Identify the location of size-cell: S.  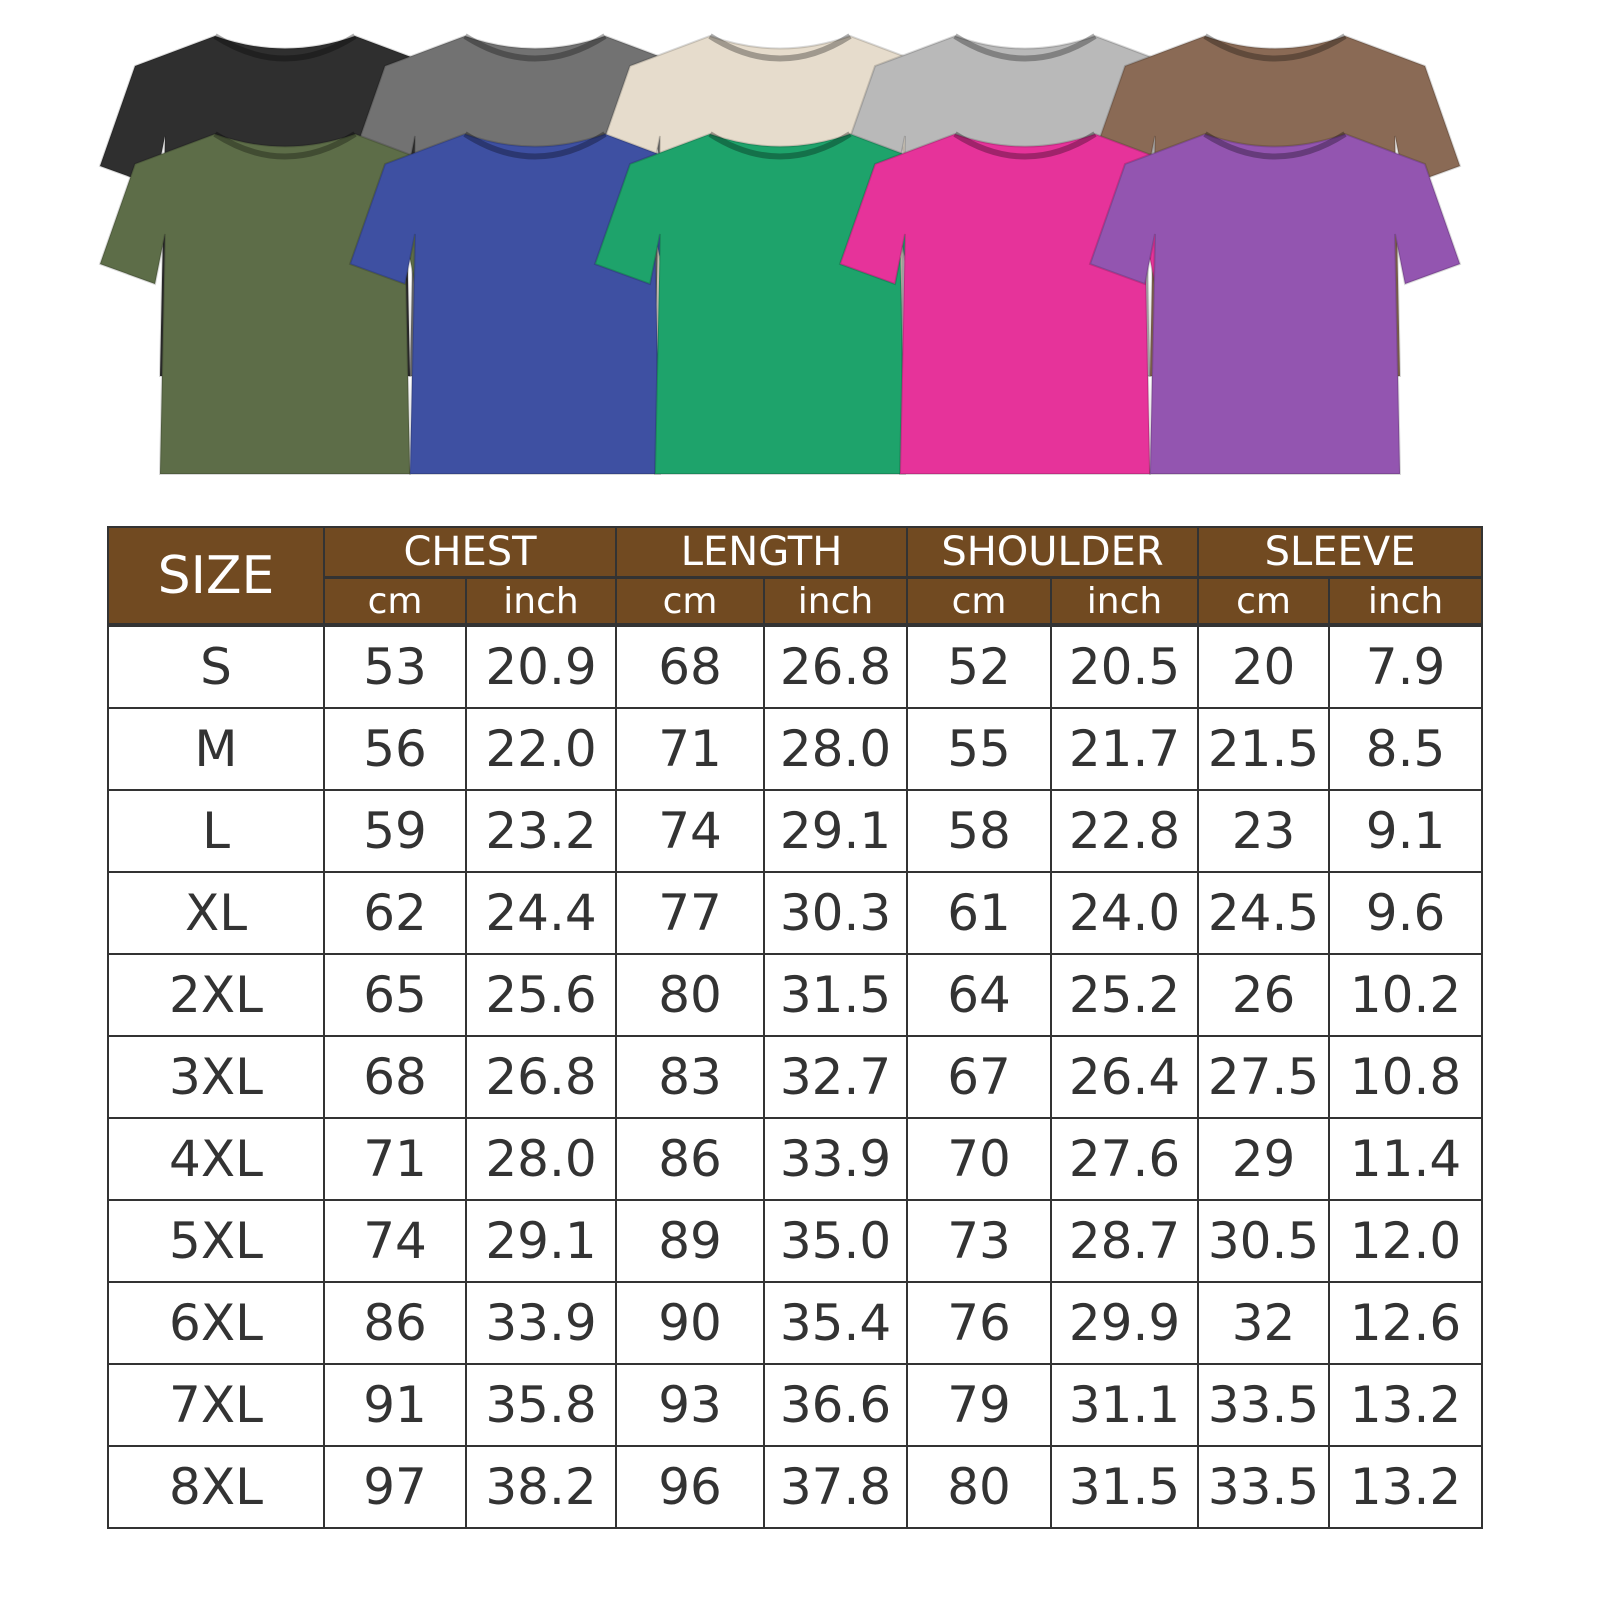
(216, 666).